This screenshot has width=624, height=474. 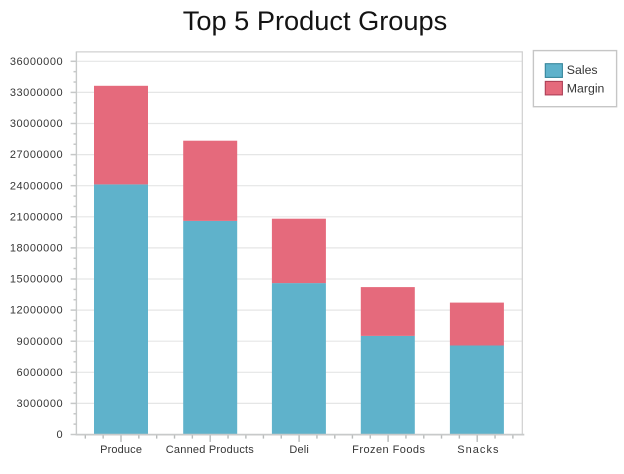 I want to click on svg-text: Produce, so click(x=121, y=450).